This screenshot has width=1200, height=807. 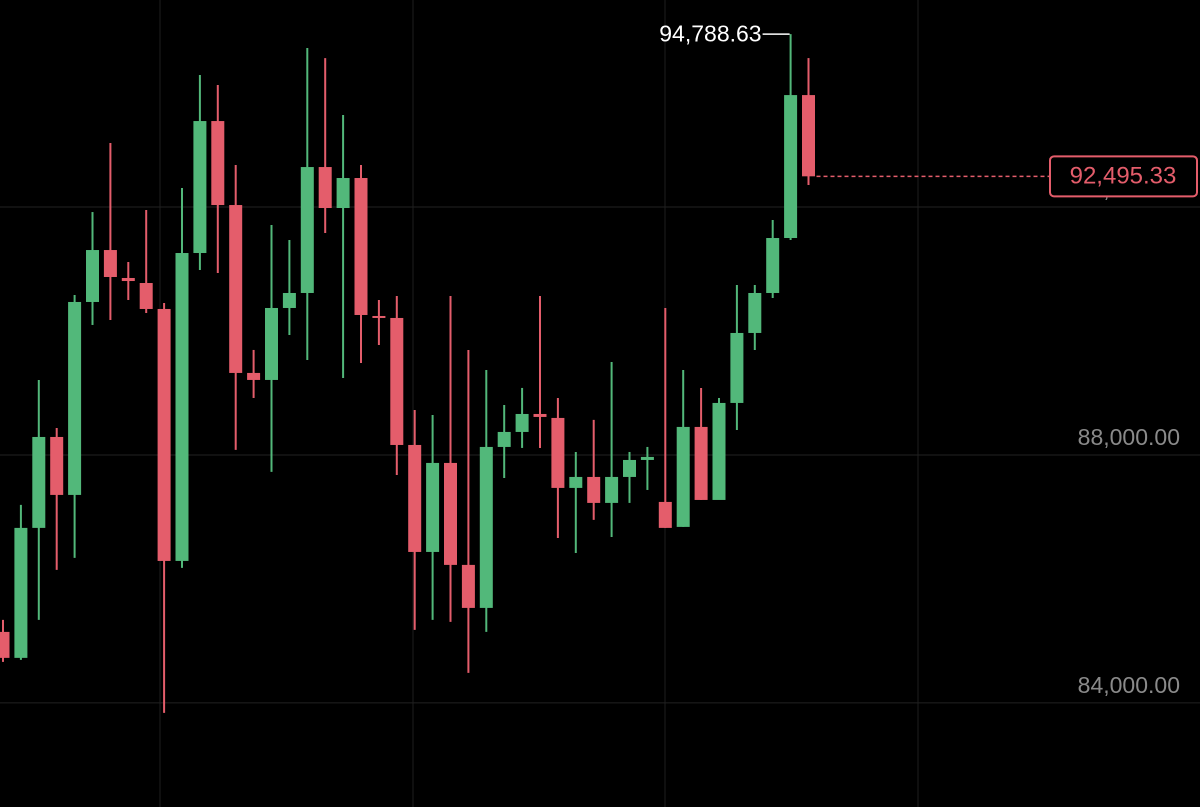 I want to click on y-tick-label: 84,000.00, so click(x=1129, y=685).